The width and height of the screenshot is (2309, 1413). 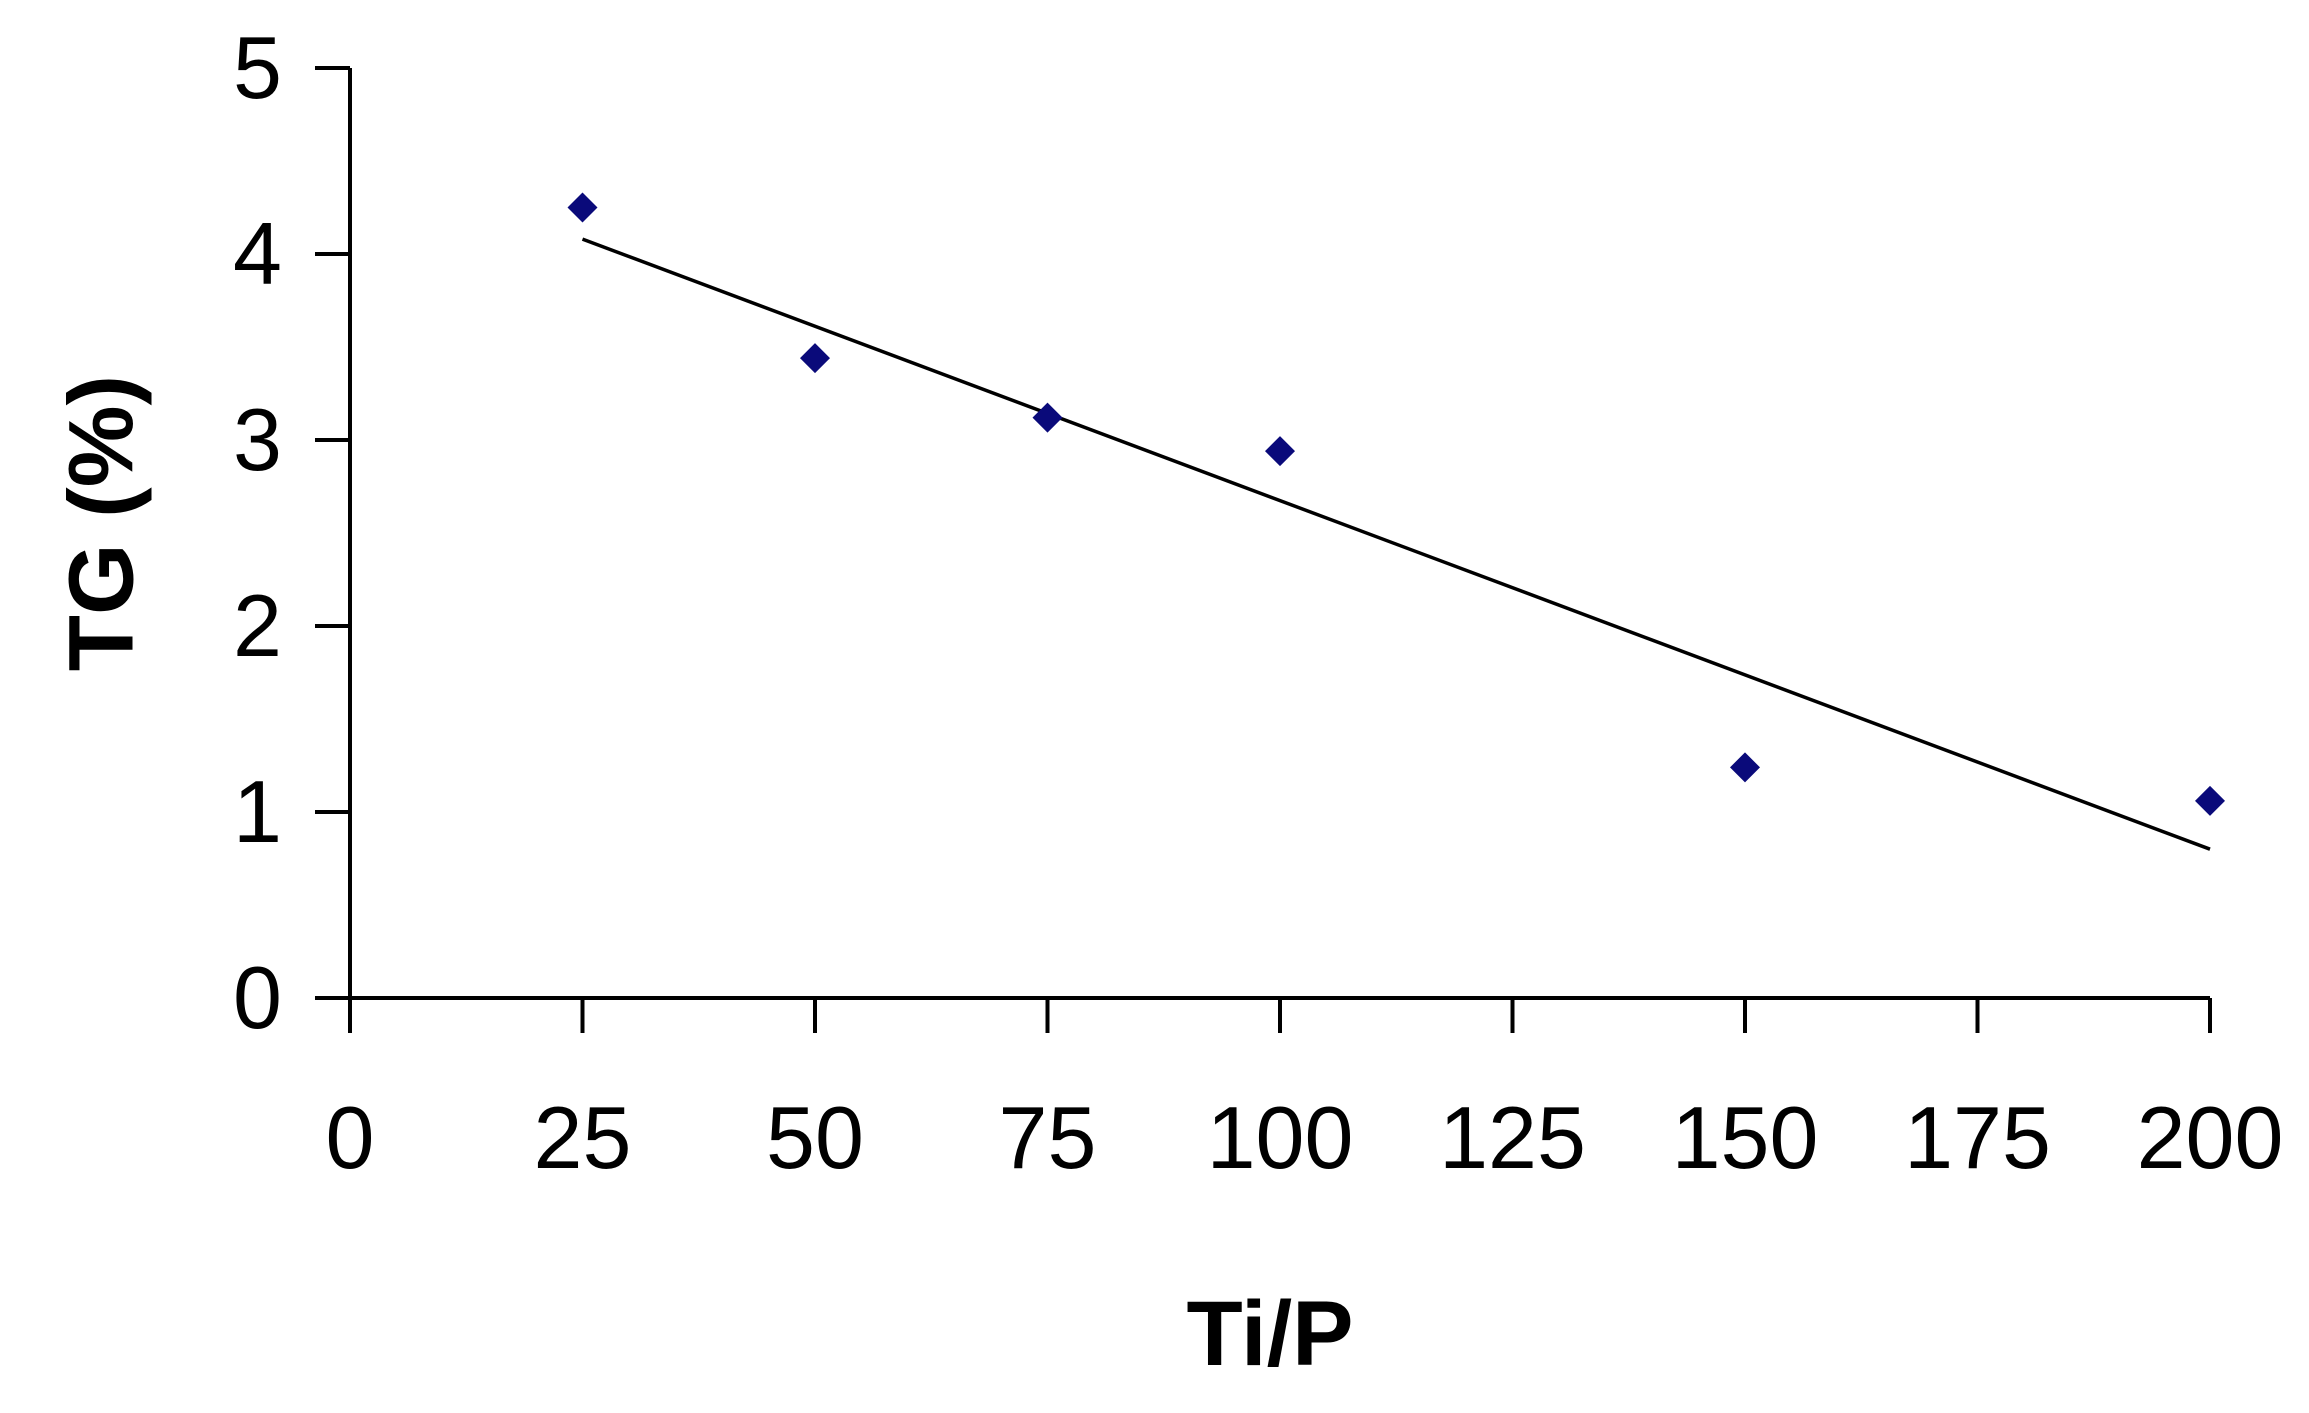 I want to click on x-tick-label: 200, so click(x=2210, y=1137).